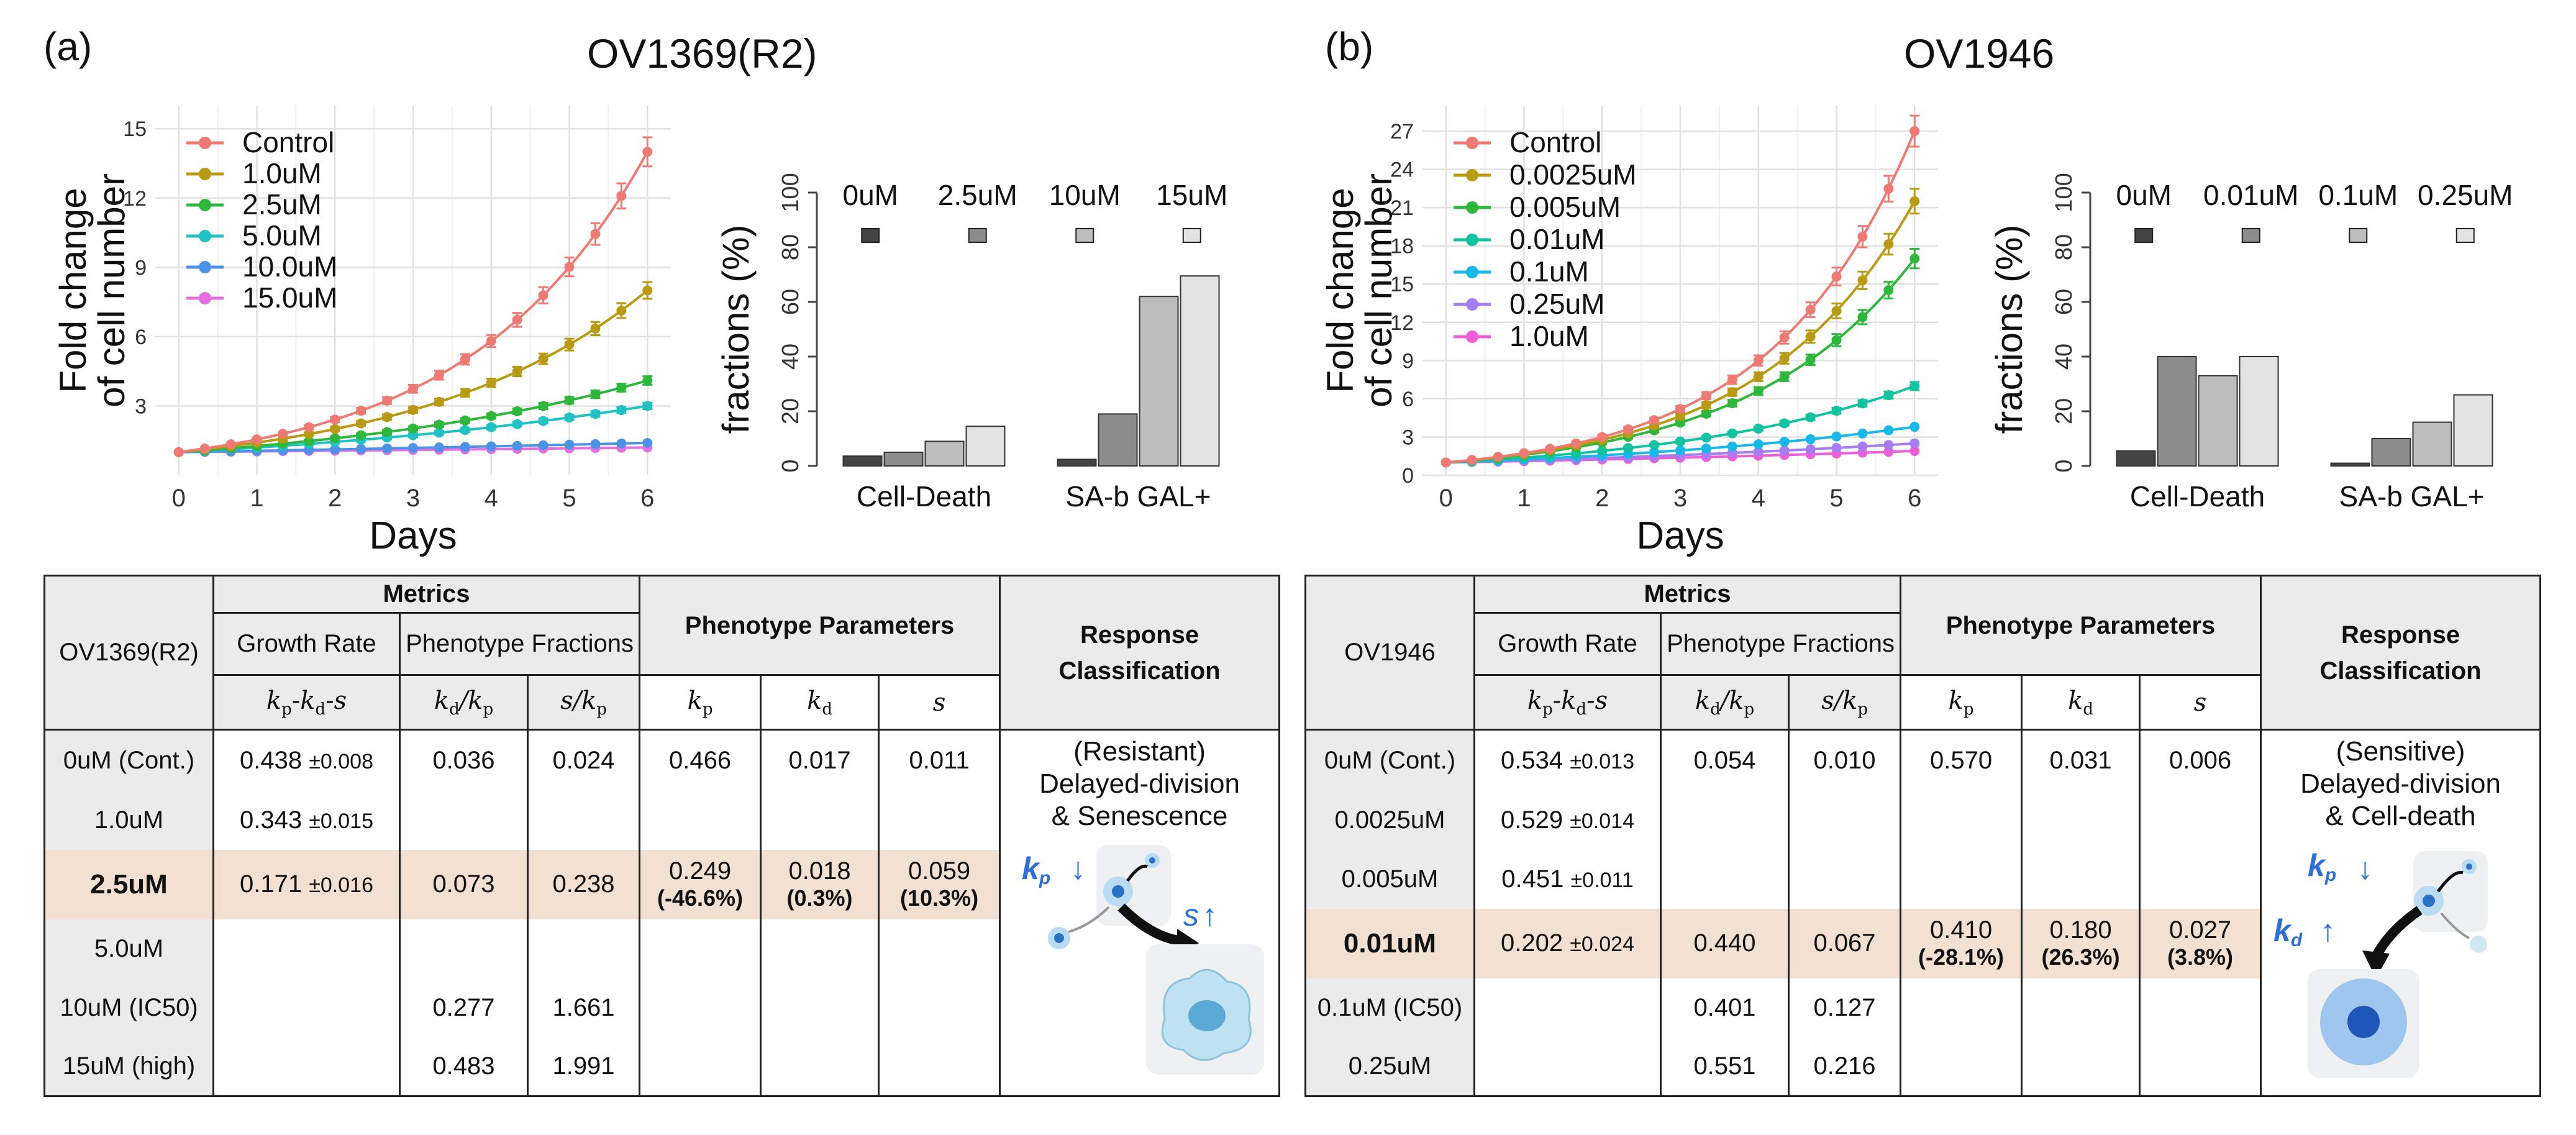 The width and height of the screenshot is (2576, 1135). What do you see at coordinates (306, 820) in the screenshot?
I see `growth-rate-cell: 0.343 ±0.015` at bounding box center [306, 820].